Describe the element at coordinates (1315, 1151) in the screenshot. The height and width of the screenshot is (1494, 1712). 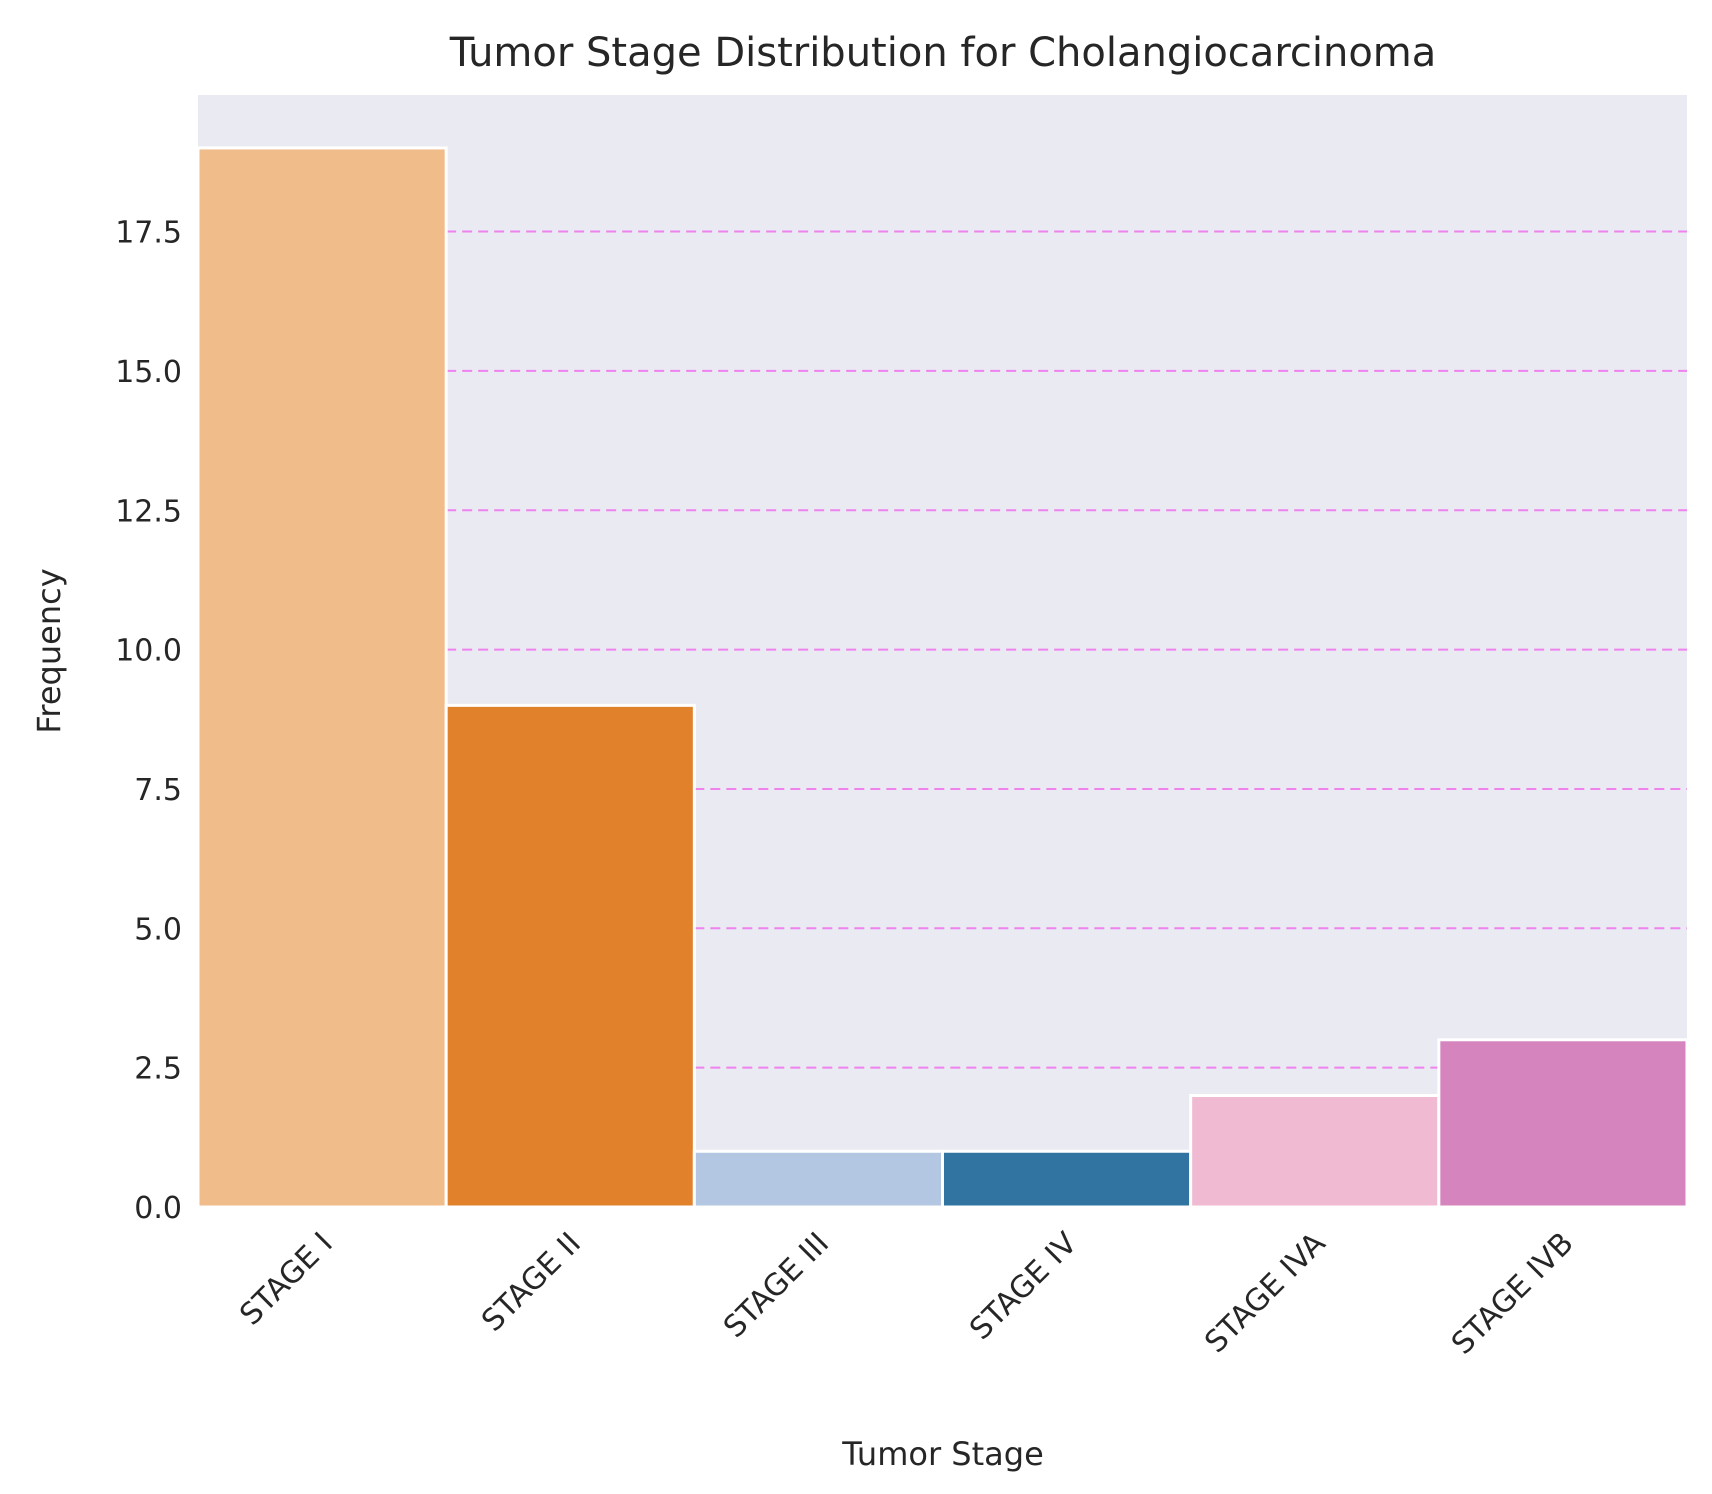
I see `bar-stage-iva` at that location.